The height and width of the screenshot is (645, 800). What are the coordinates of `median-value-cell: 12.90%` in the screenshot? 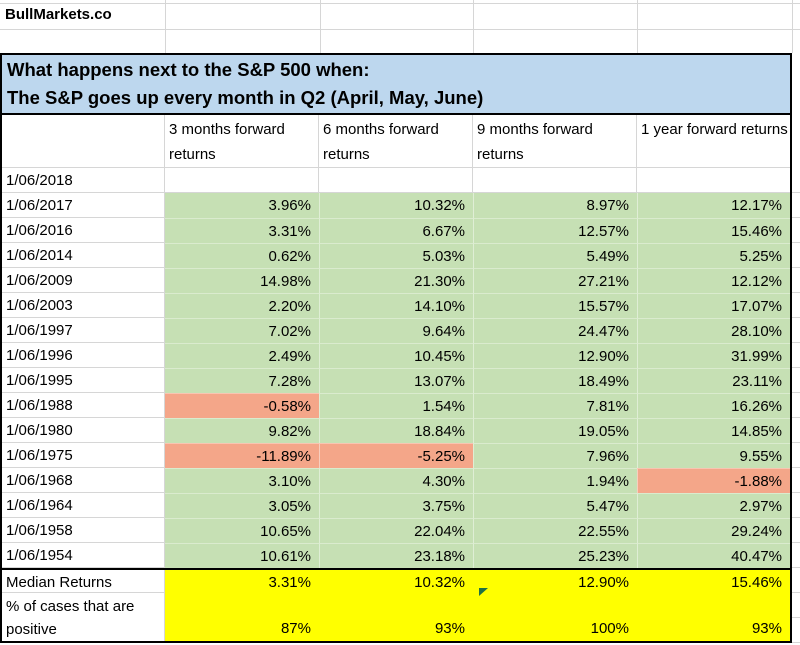 It's located at (555, 581).